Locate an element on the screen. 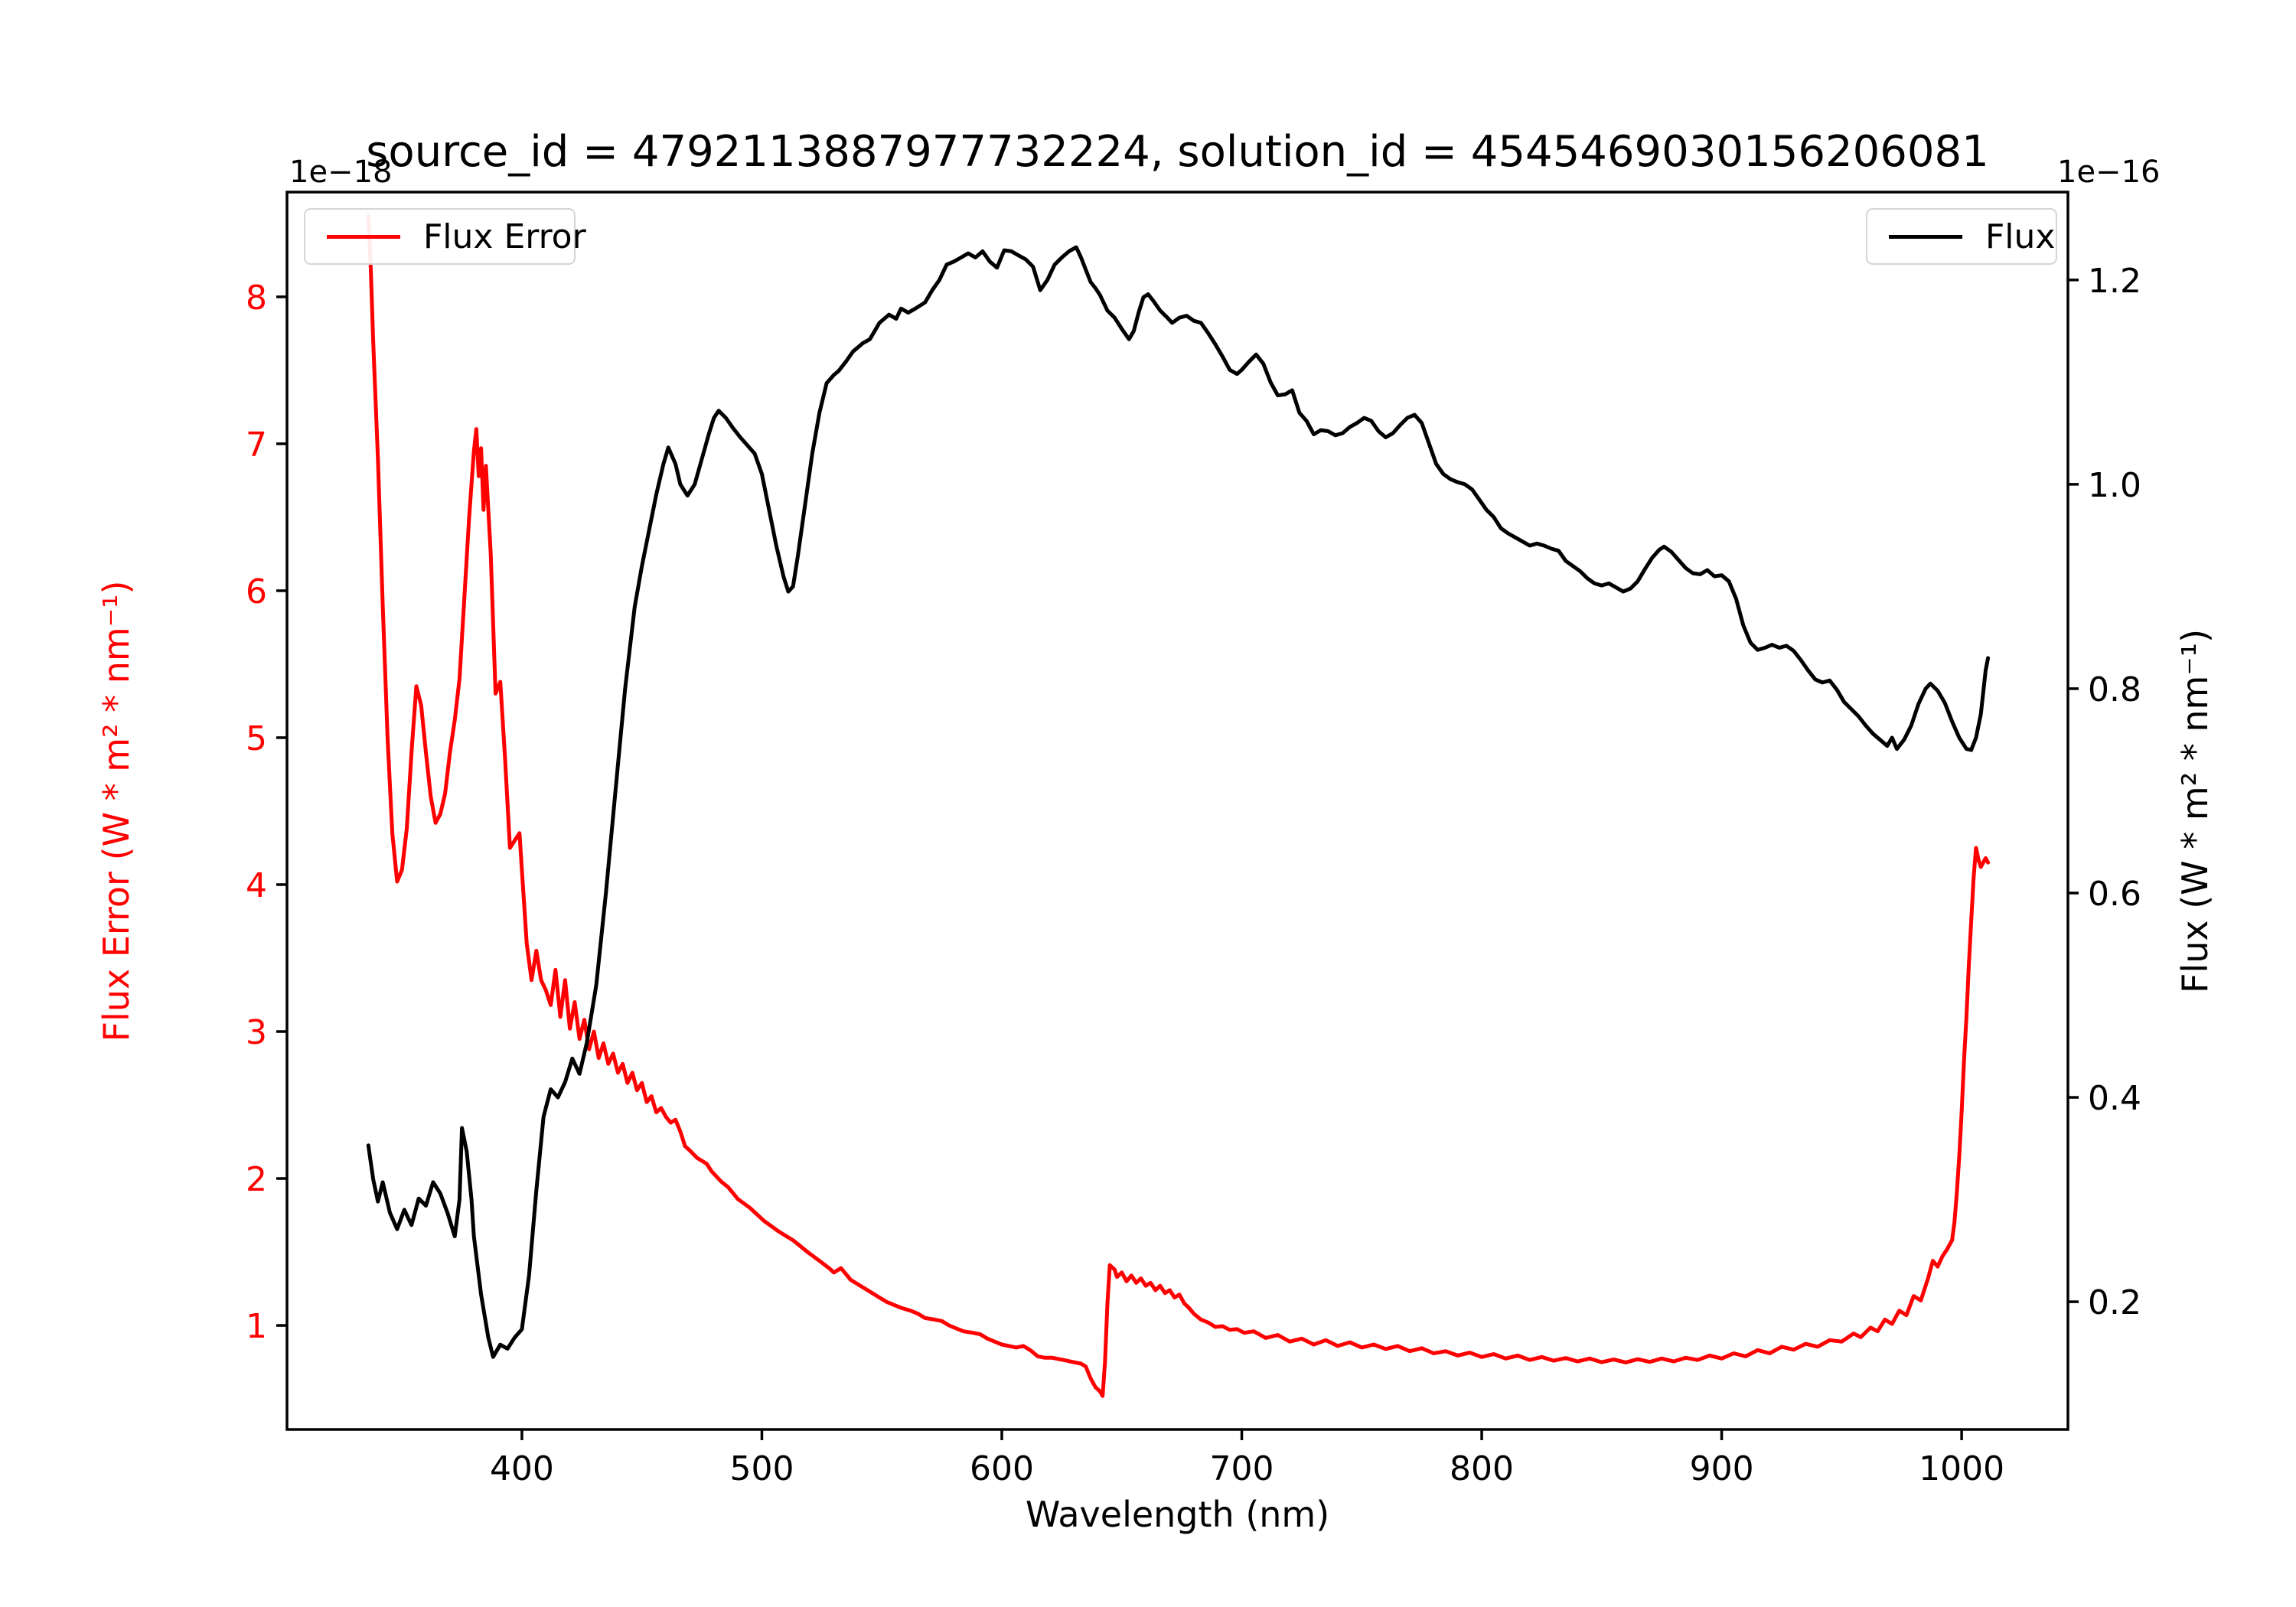  right-y-axis-label: Flux (W * m² * nm⁻¹) is located at coordinates (2195, 811).